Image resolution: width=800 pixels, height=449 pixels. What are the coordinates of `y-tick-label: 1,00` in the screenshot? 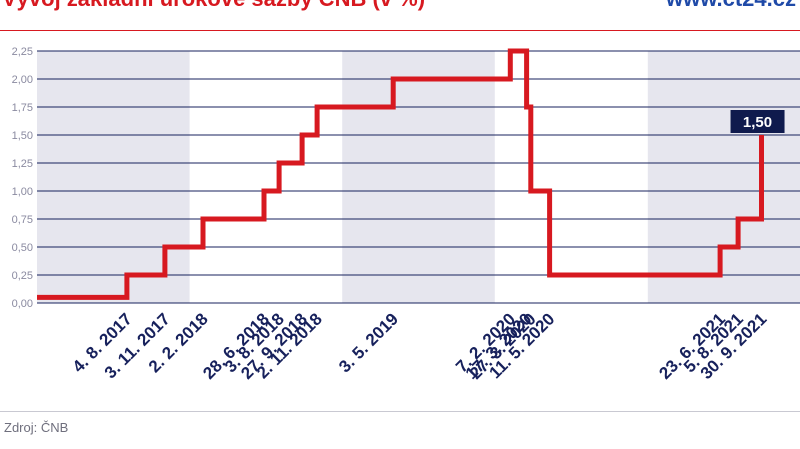 It's located at (22, 192).